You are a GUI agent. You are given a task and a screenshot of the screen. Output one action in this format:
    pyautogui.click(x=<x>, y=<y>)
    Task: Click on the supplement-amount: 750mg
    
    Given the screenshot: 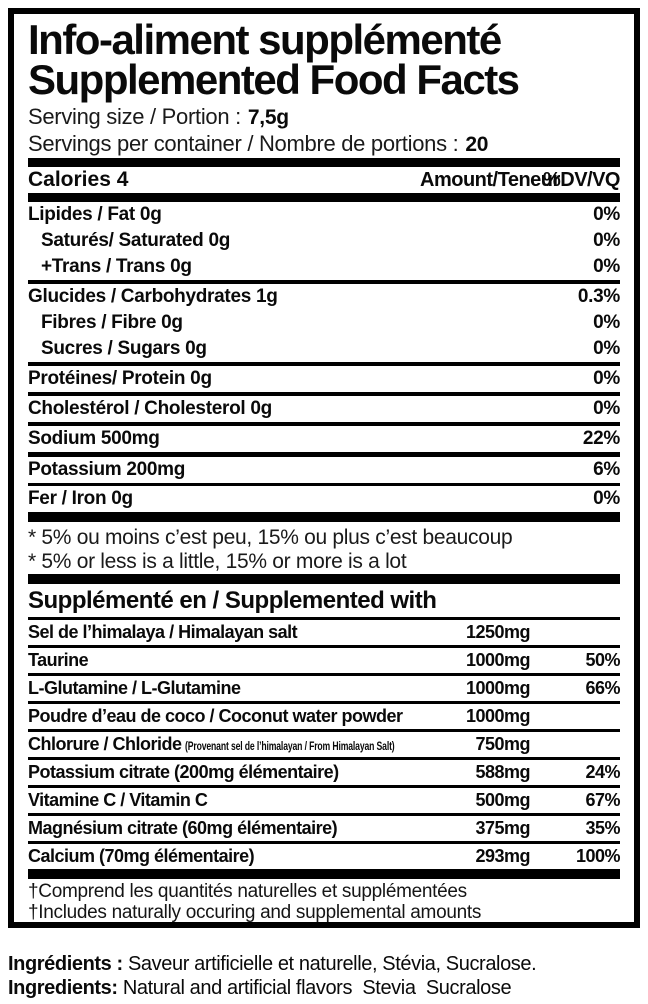 What is the action you would take?
    pyautogui.click(x=502, y=744)
    